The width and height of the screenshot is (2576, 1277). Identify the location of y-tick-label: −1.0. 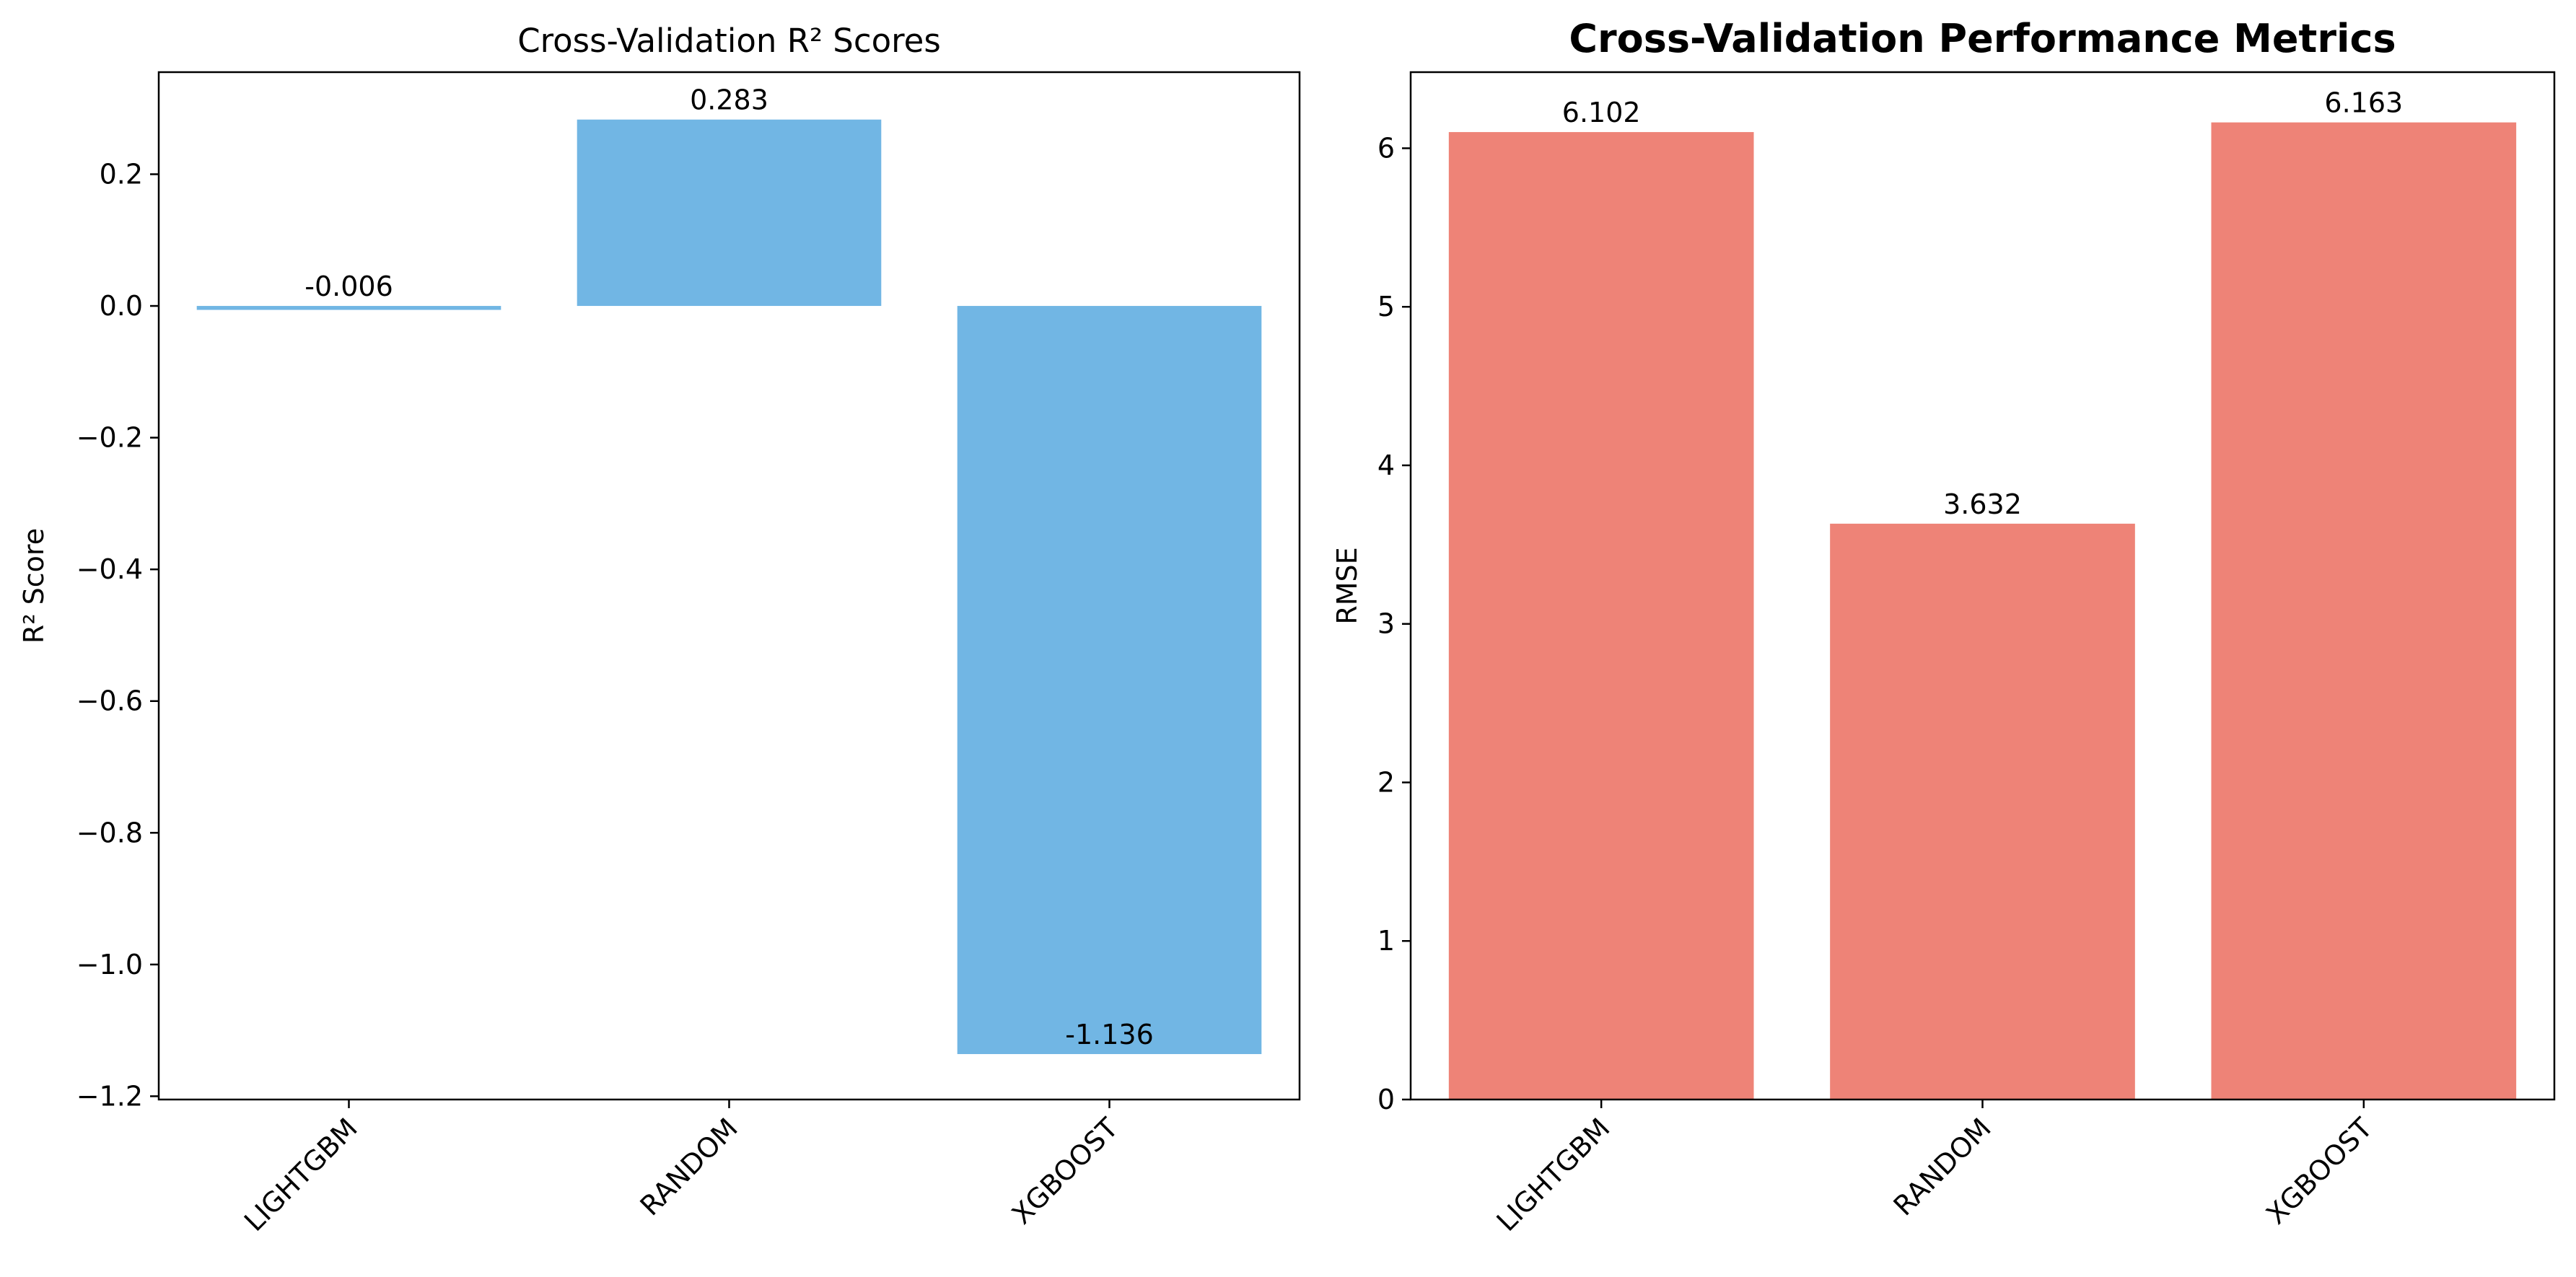
(109, 965).